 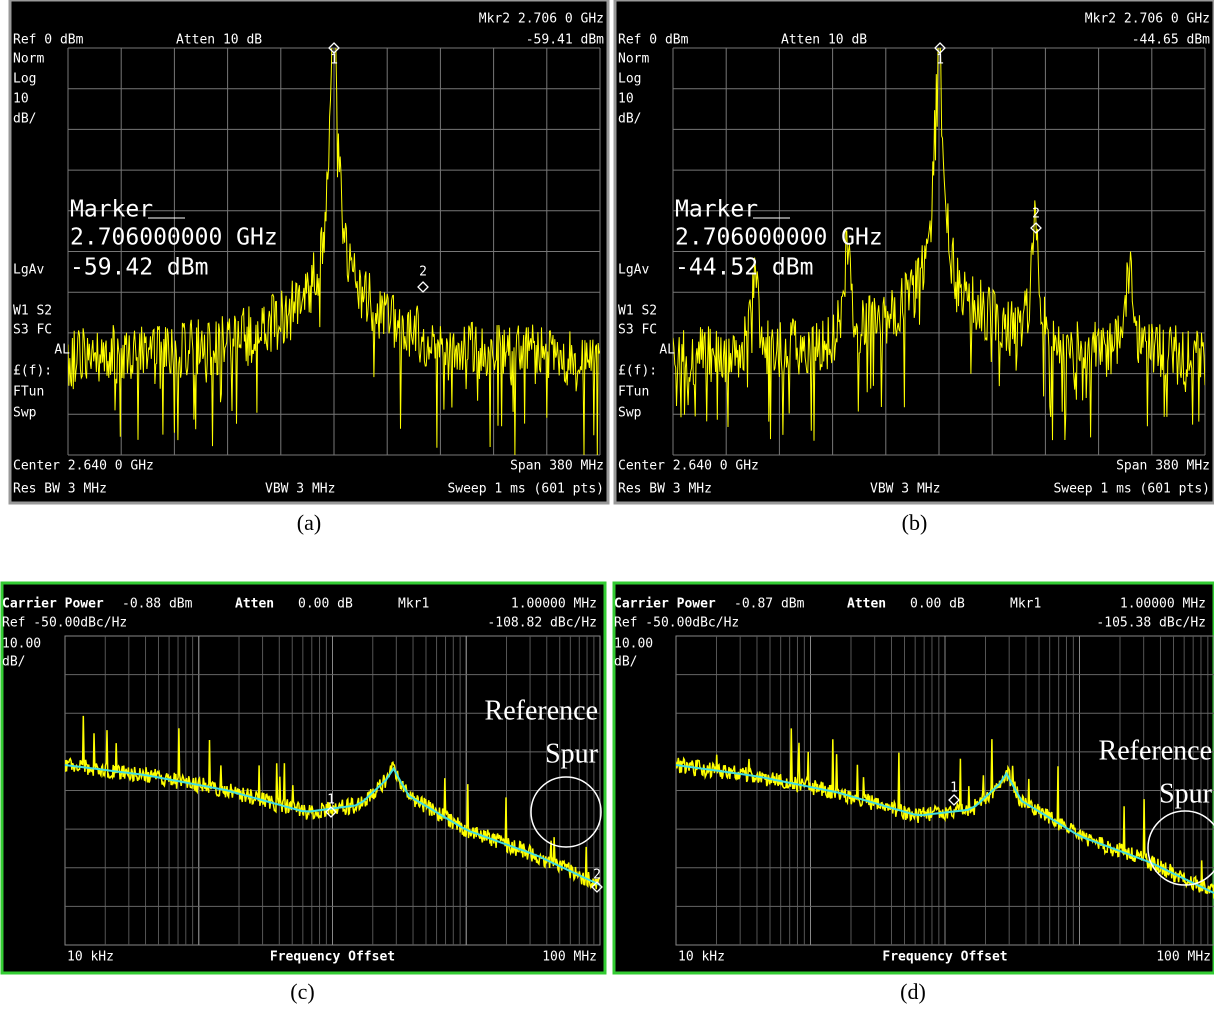 What do you see at coordinates (1131, 489) in the screenshot?
I see `sweep: Sweep 1 ms (601 pts)` at bounding box center [1131, 489].